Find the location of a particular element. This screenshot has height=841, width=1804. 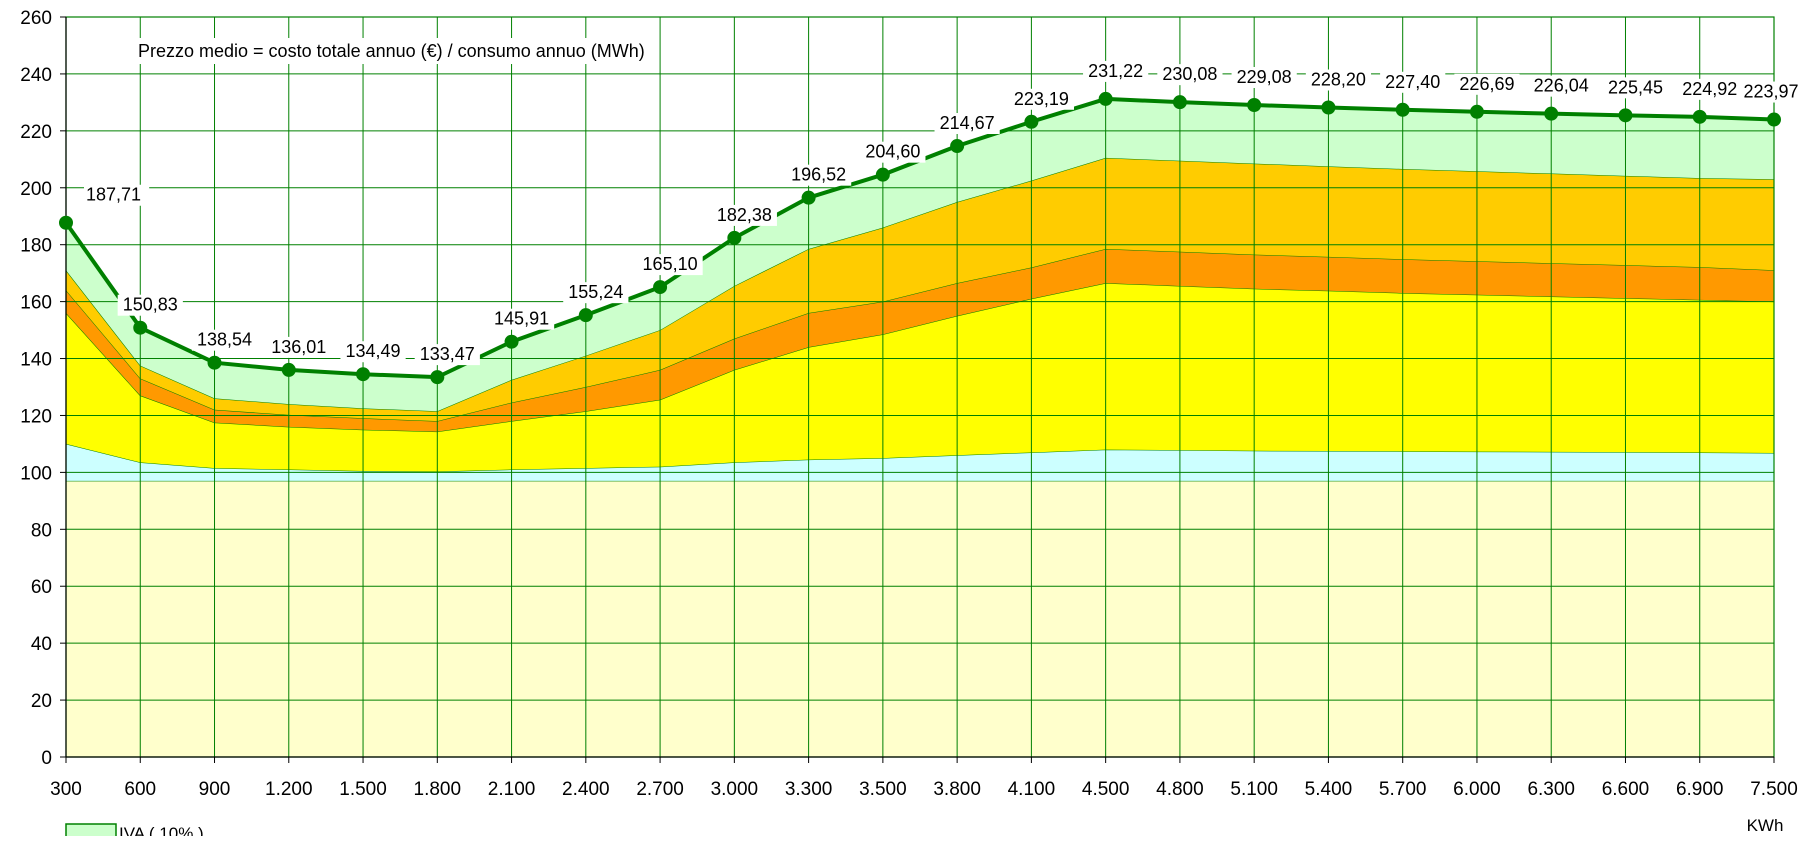

data-label: 136,01 is located at coordinates (298, 347).